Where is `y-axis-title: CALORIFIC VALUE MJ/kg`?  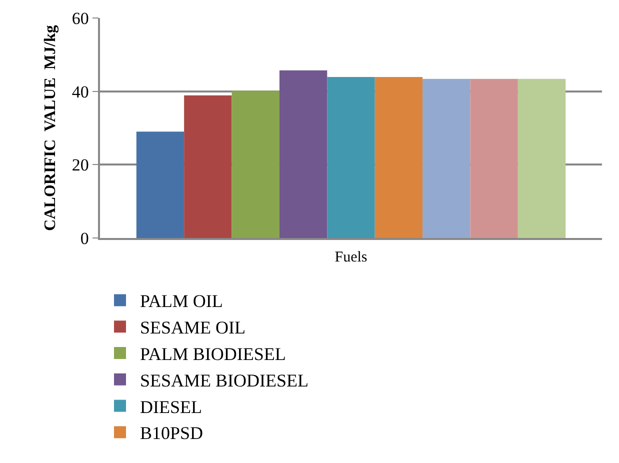
y-axis-title: CALORIFIC VALUE MJ/kg is located at coordinates (51, 128).